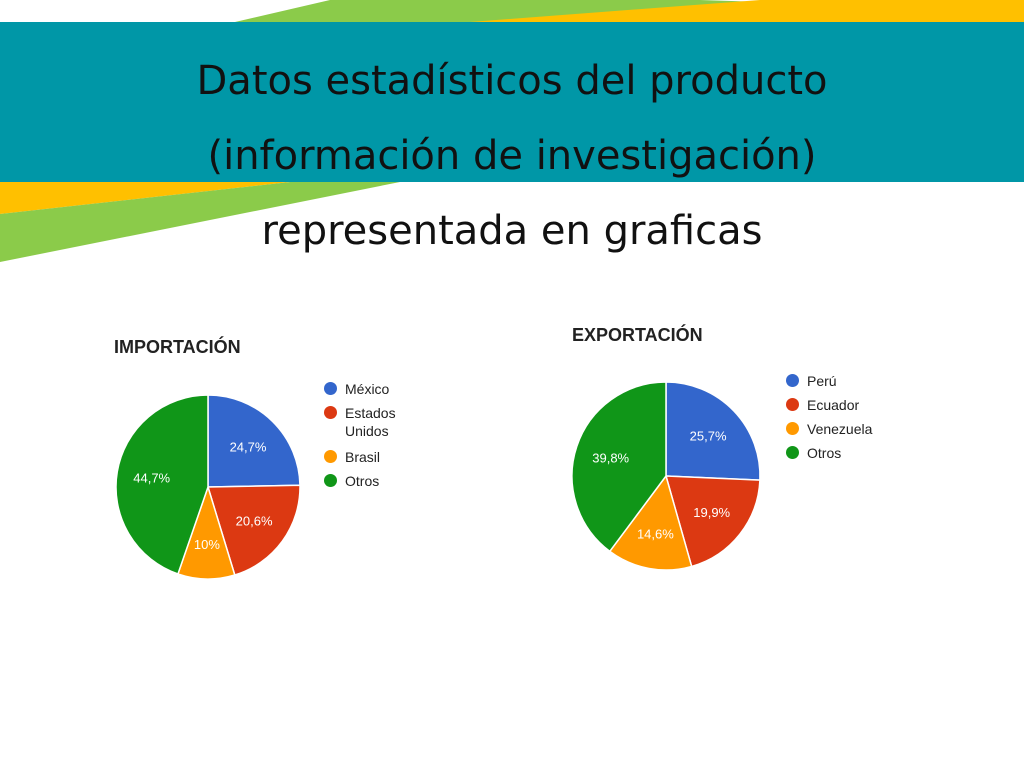  What do you see at coordinates (610, 458) in the screenshot?
I see `slice-label: 39,8%` at bounding box center [610, 458].